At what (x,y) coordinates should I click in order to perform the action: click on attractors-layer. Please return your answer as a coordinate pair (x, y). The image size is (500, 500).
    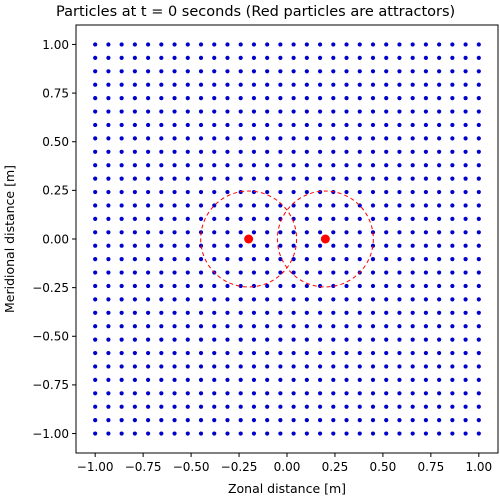
    Looking at the image, I should click on (287, 239).